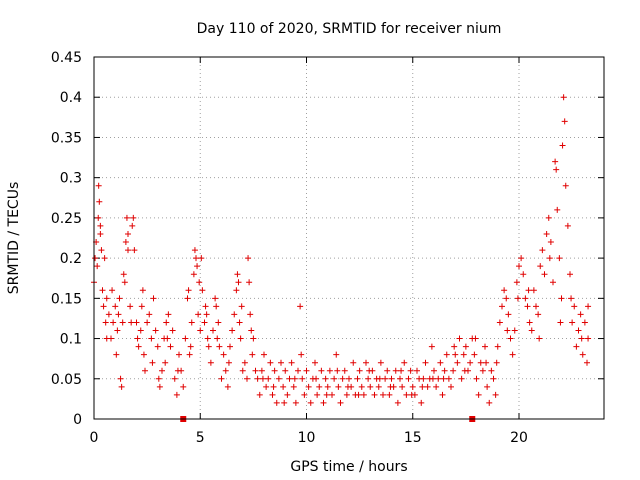 The width and height of the screenshot is (640, 480). I want to click on x-tick-label: 5, so click(200, 438).